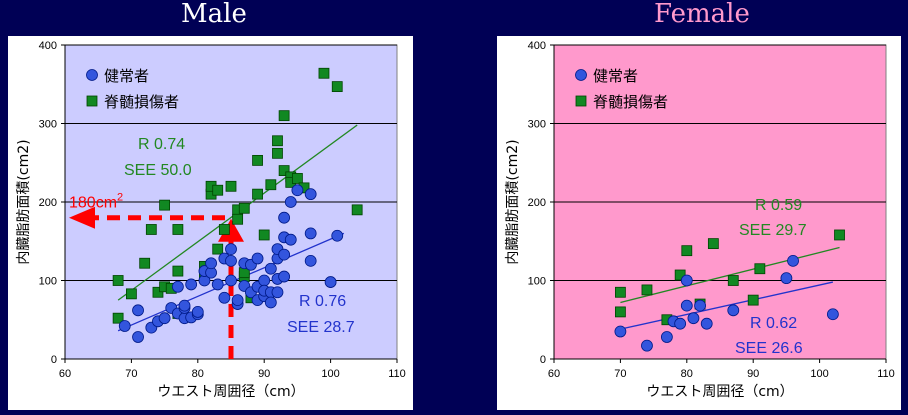 The height and width of the screenshot is (415, 908). What do you see at coordinates (92, 101) in the screenshot?
I see `male-legend-sci-marker` at bounding box center [92, 101].